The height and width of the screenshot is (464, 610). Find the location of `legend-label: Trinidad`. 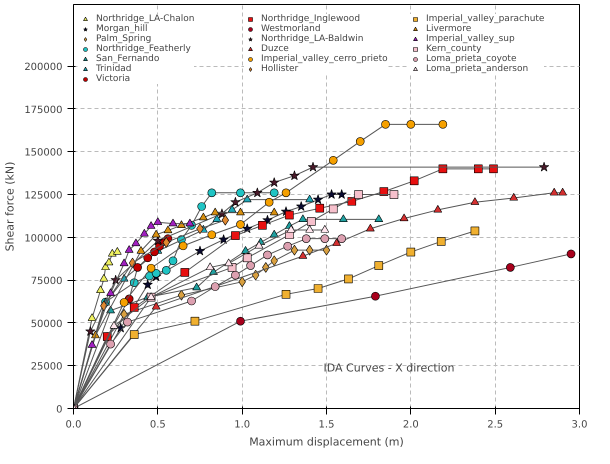

legend-label: Trinidad is located at coordinates (114, 69).